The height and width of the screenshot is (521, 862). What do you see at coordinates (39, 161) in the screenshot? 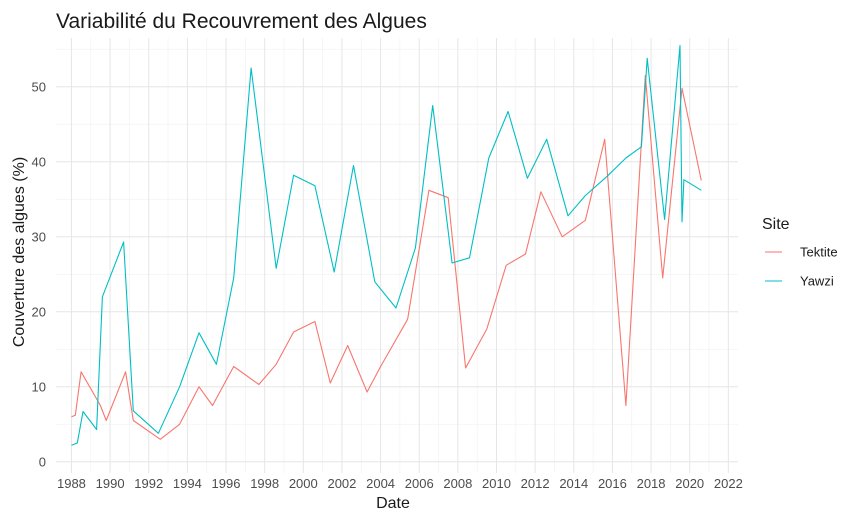
I see `y-tick-label: 40` at bounding box center [39, 161].